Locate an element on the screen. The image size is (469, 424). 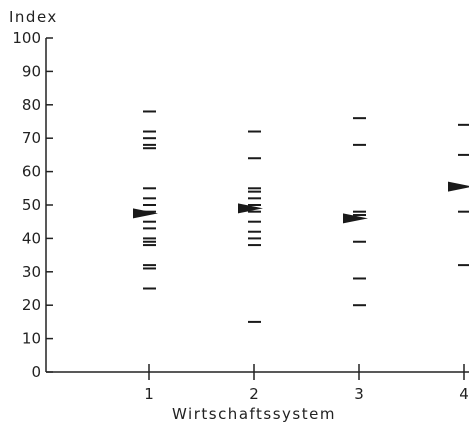
x-axis-title: Wirtschaftssystem is located at coordinates (254, 414).